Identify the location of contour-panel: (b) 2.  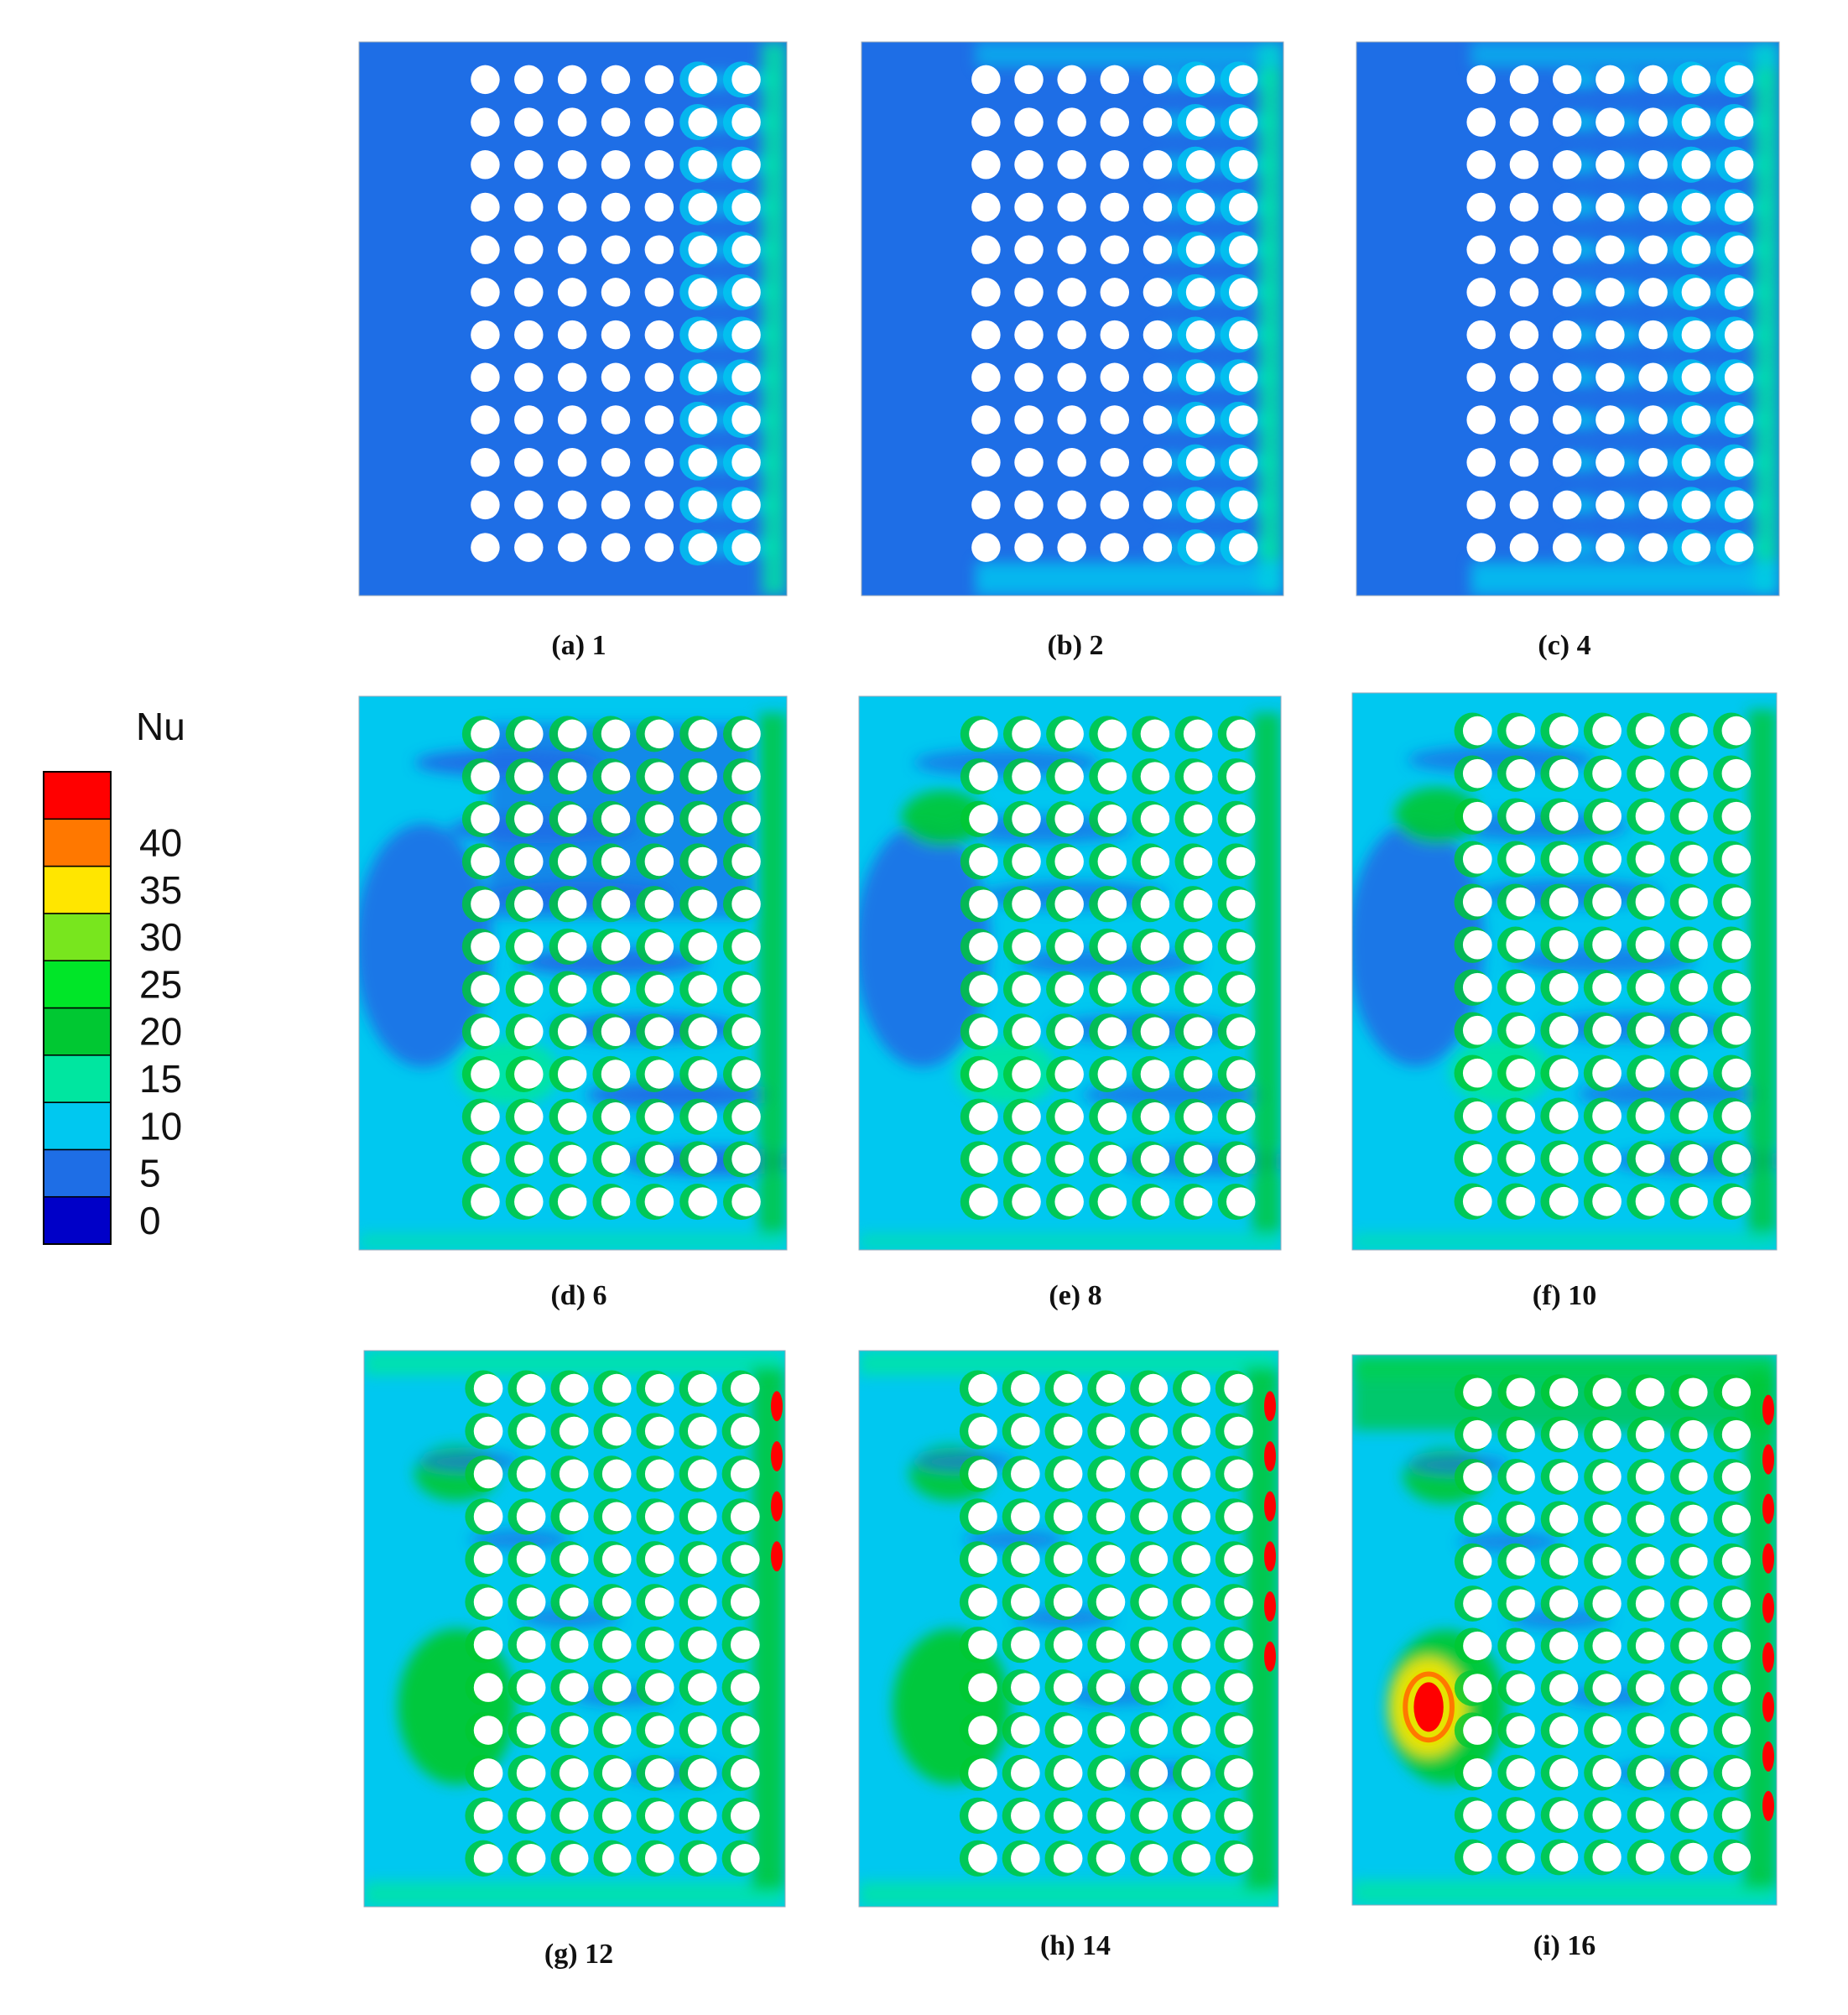
(1073, 351).